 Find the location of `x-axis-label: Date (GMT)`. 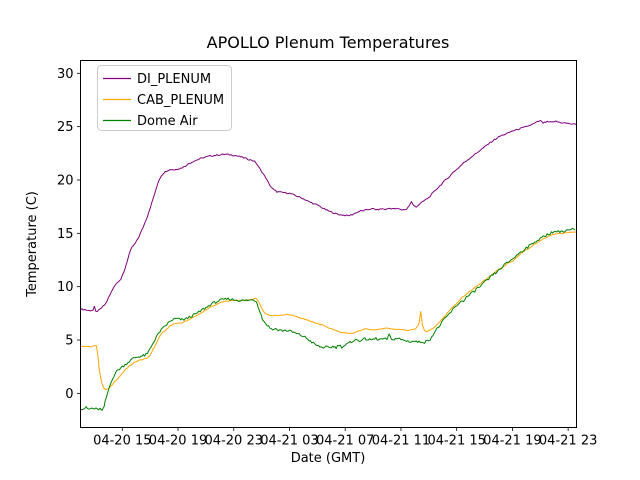

x-axis-label: Date (GMT) is located at coordinates (328, 458).